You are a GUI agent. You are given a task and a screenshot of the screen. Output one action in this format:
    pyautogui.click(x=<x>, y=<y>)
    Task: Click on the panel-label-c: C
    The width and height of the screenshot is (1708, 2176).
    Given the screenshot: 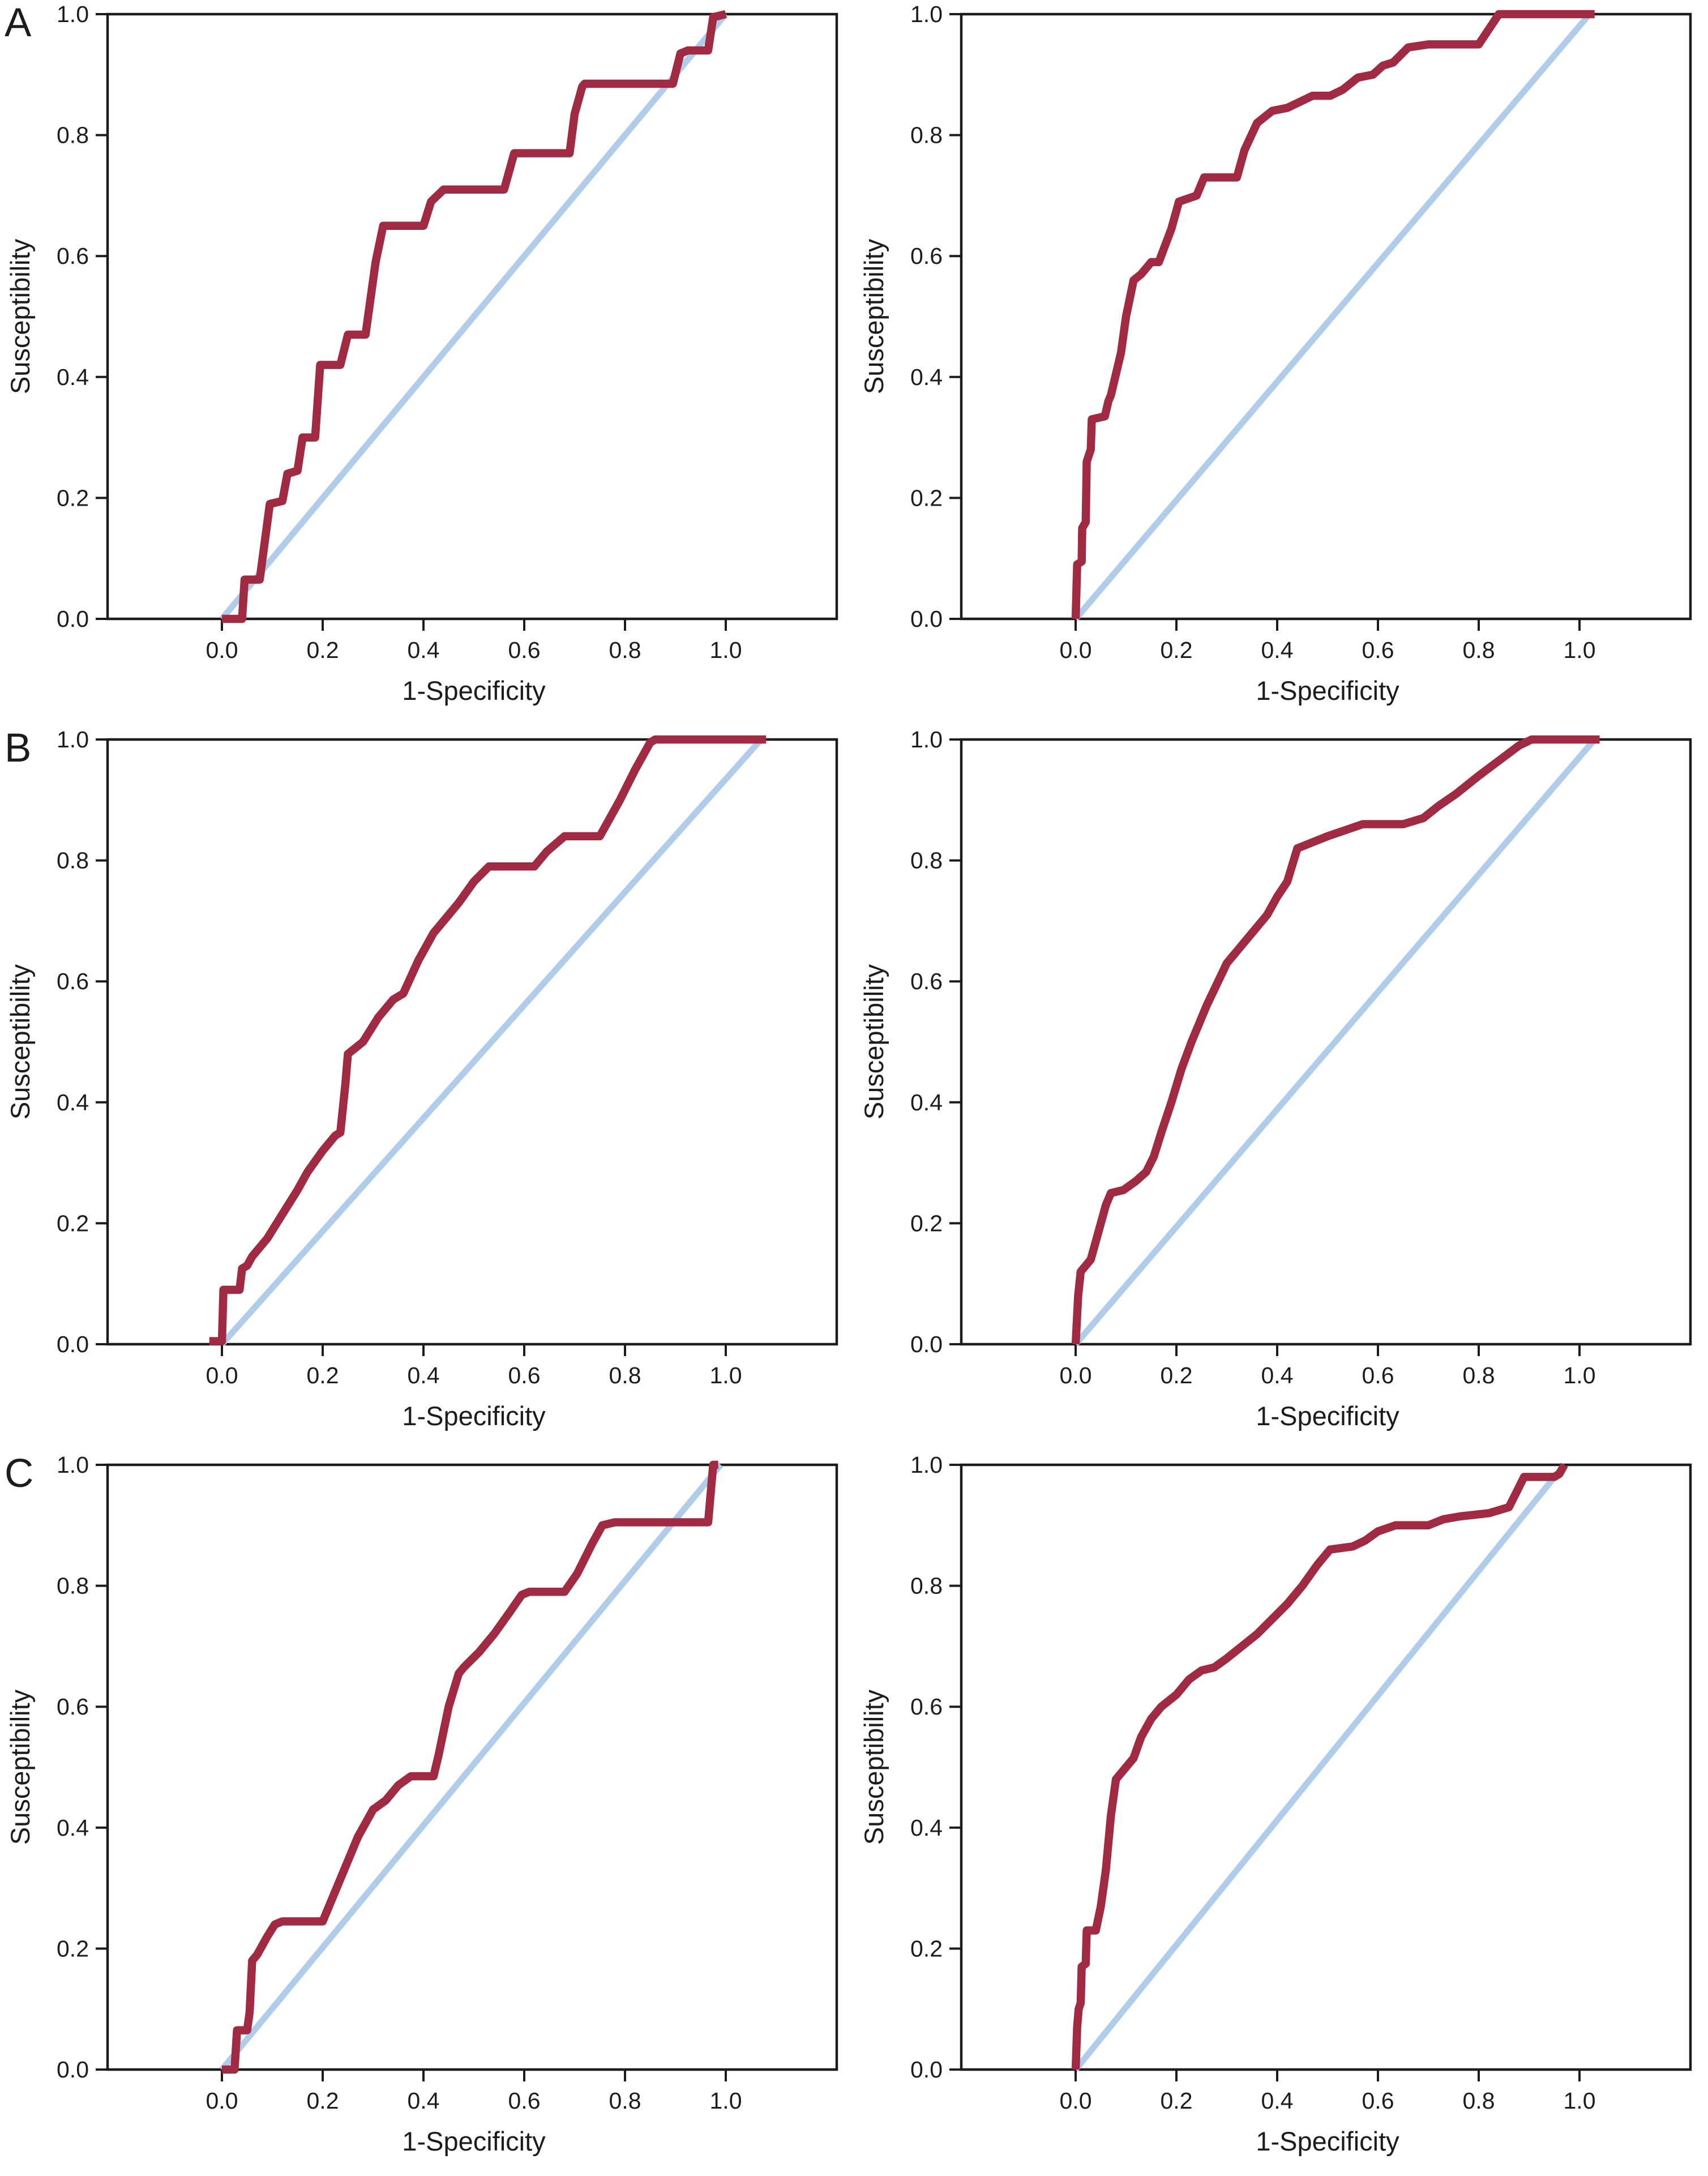 What is the action you would take?
    pyautogui.click(x=19, y=1473)
    